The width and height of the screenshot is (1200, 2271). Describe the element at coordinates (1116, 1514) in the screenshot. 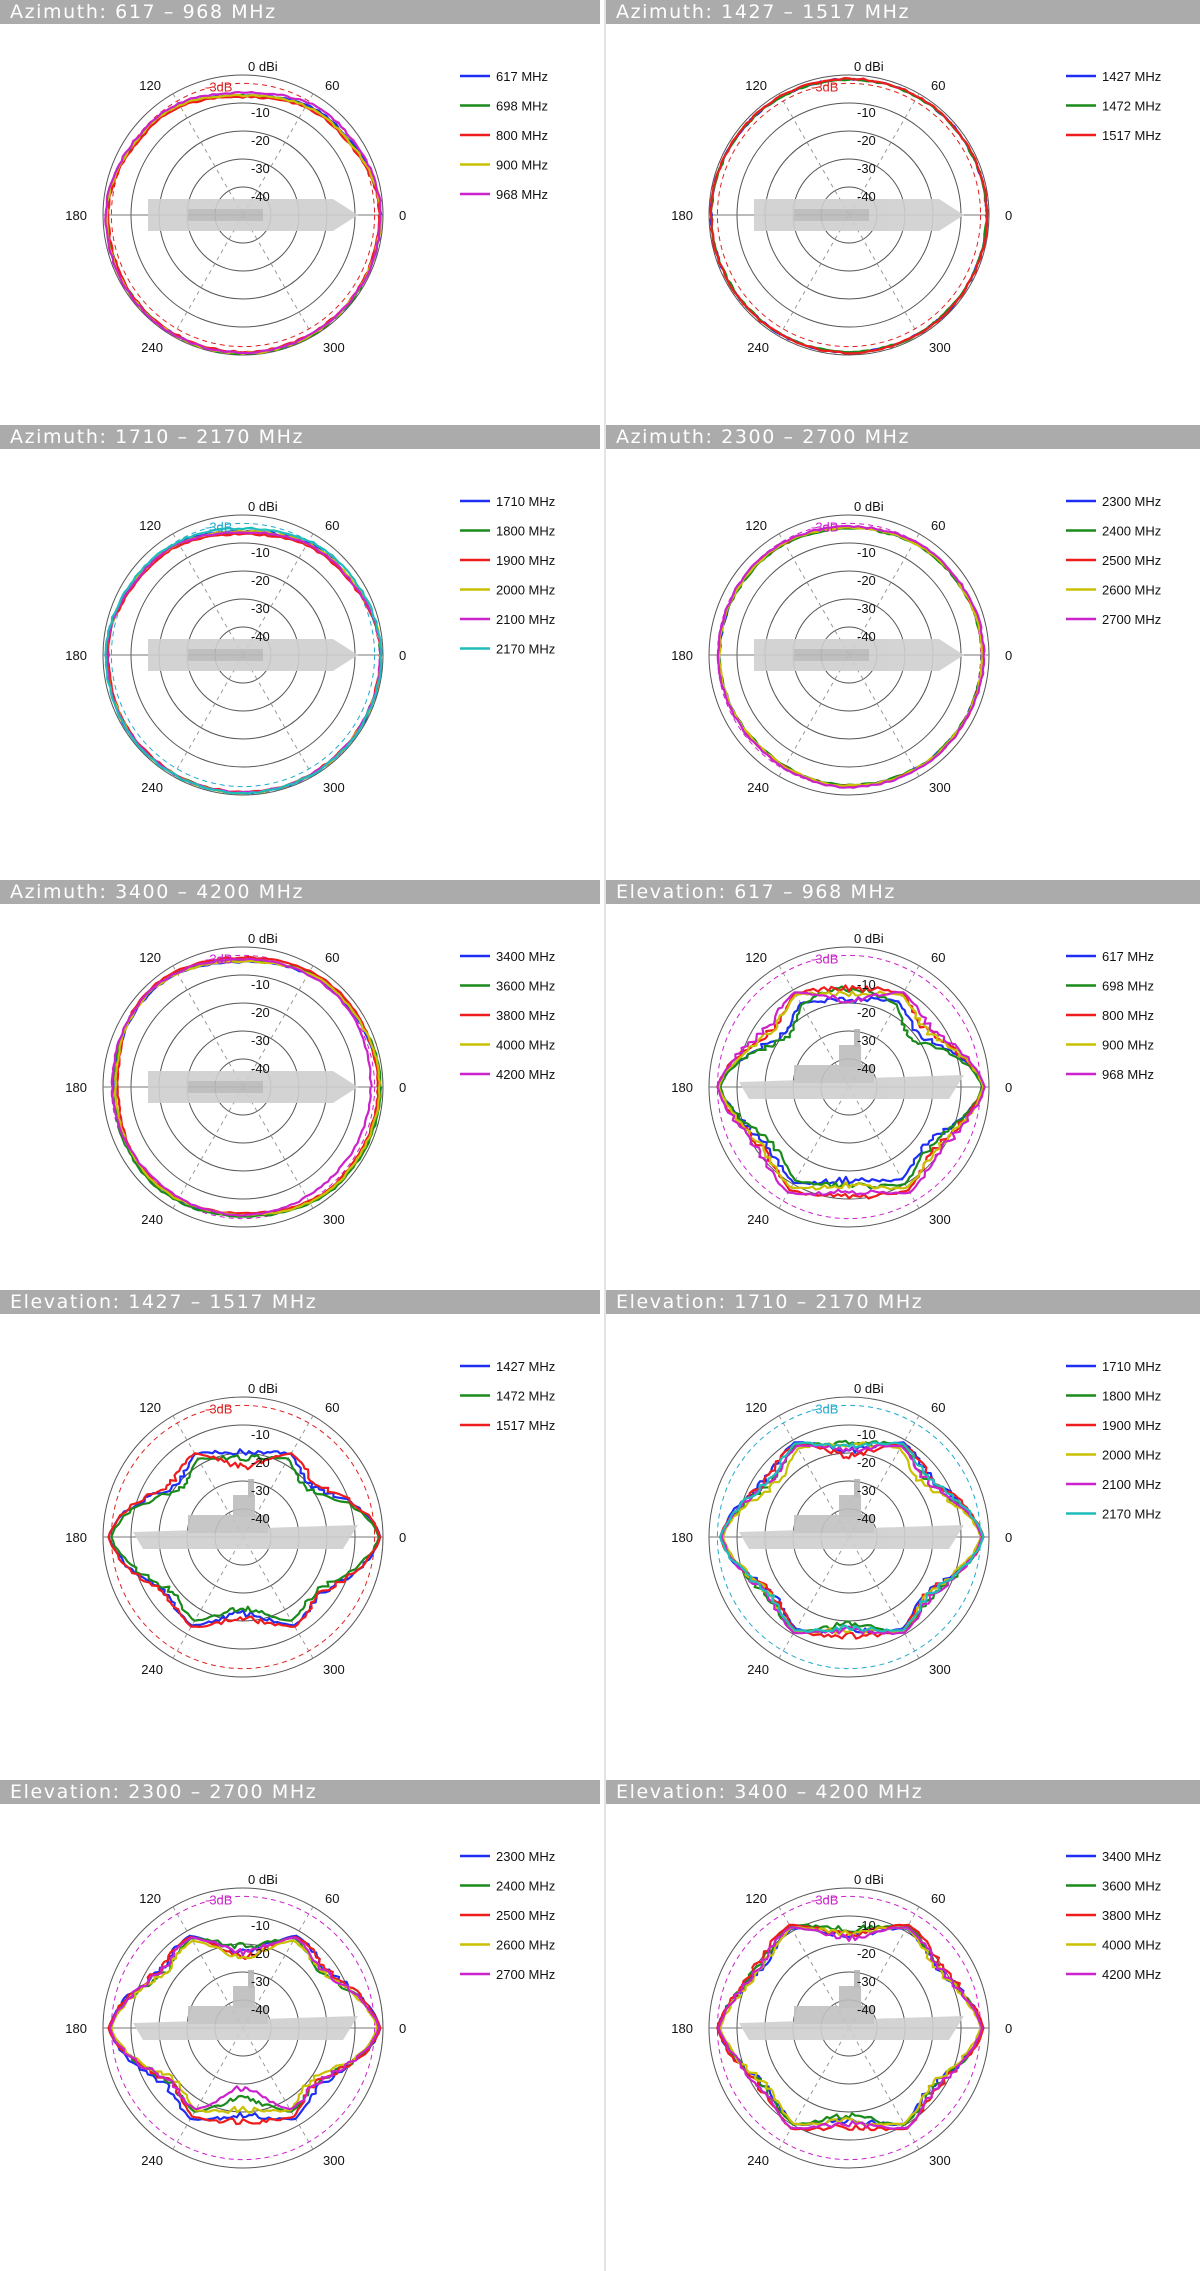

I see `legend-value: 2170` at that location.